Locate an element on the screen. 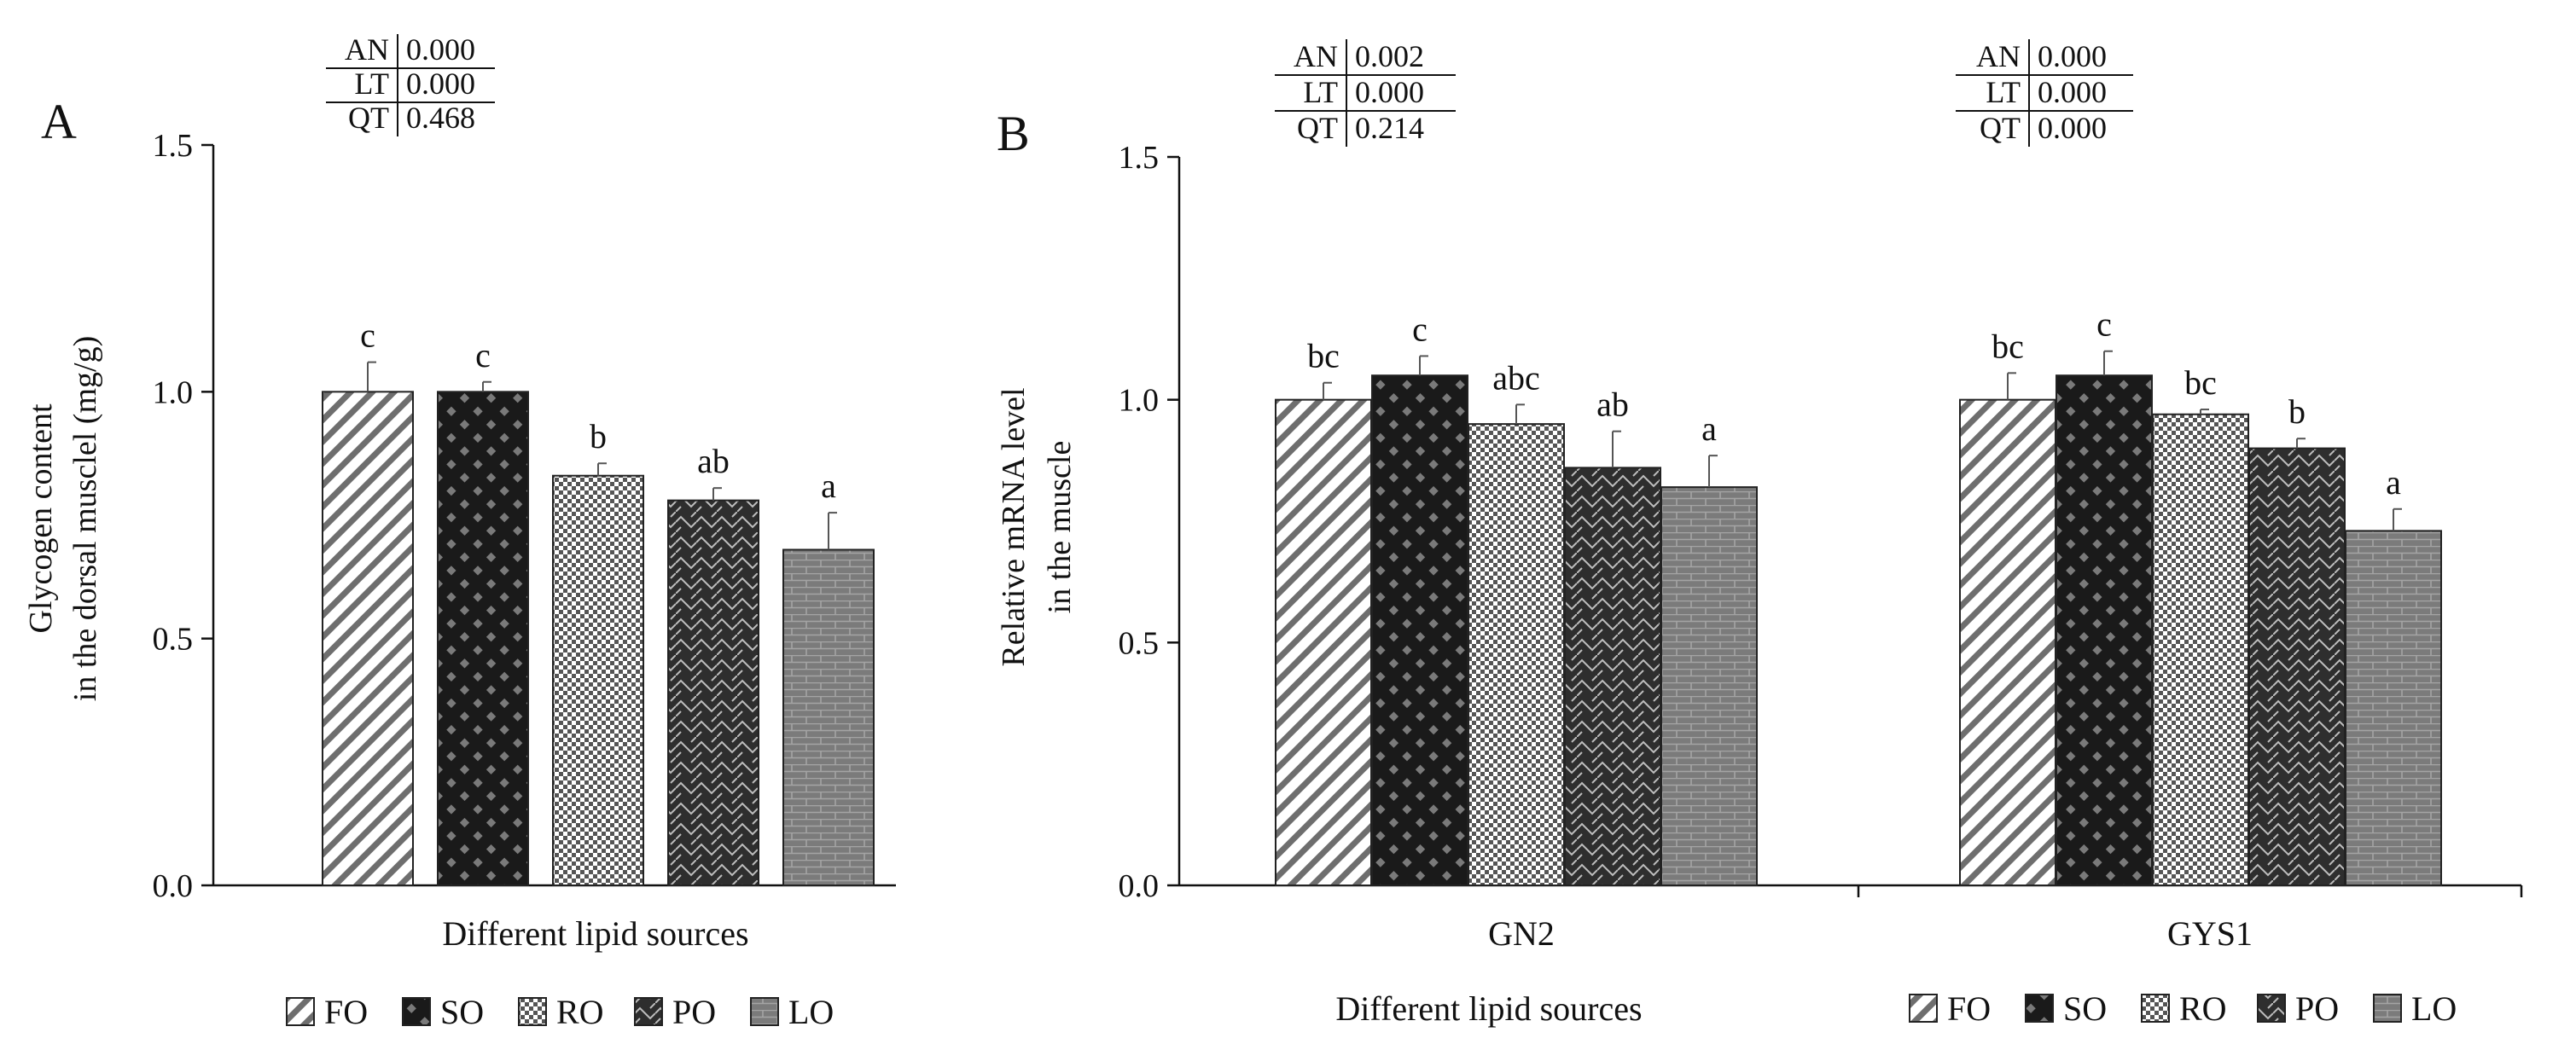 This screenshot has height=1044, width=2576. stat-value: 0.214 is located at coordinates (1389, 128).